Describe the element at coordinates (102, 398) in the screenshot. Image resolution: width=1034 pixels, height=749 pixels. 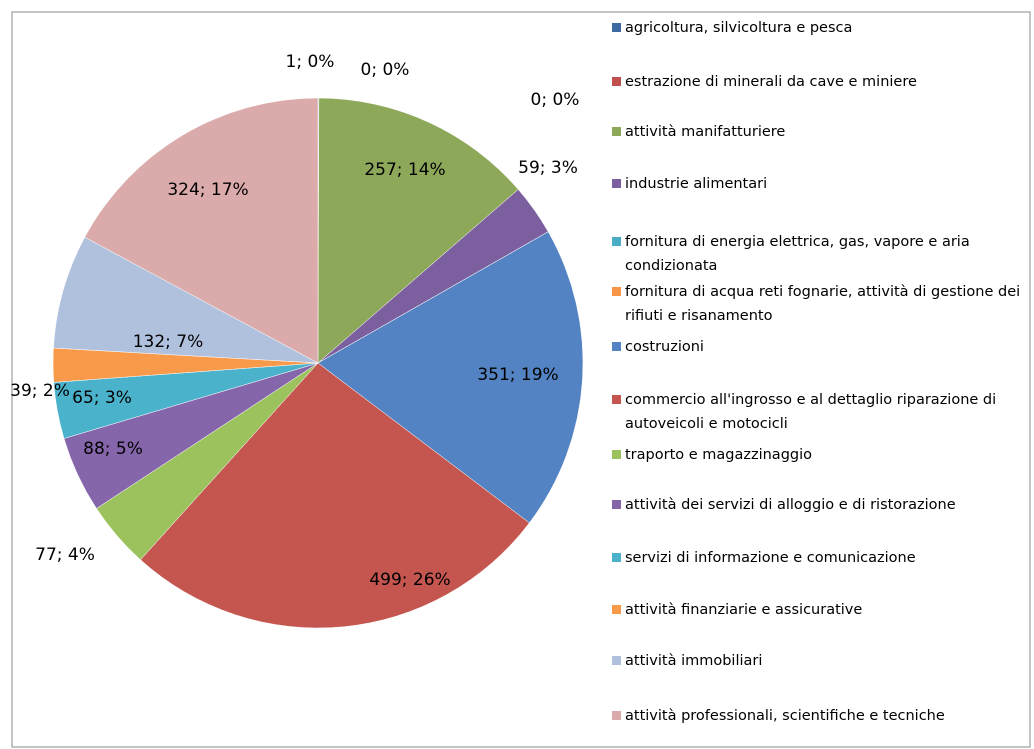
I see `data-label: 65; 3%` at that location.